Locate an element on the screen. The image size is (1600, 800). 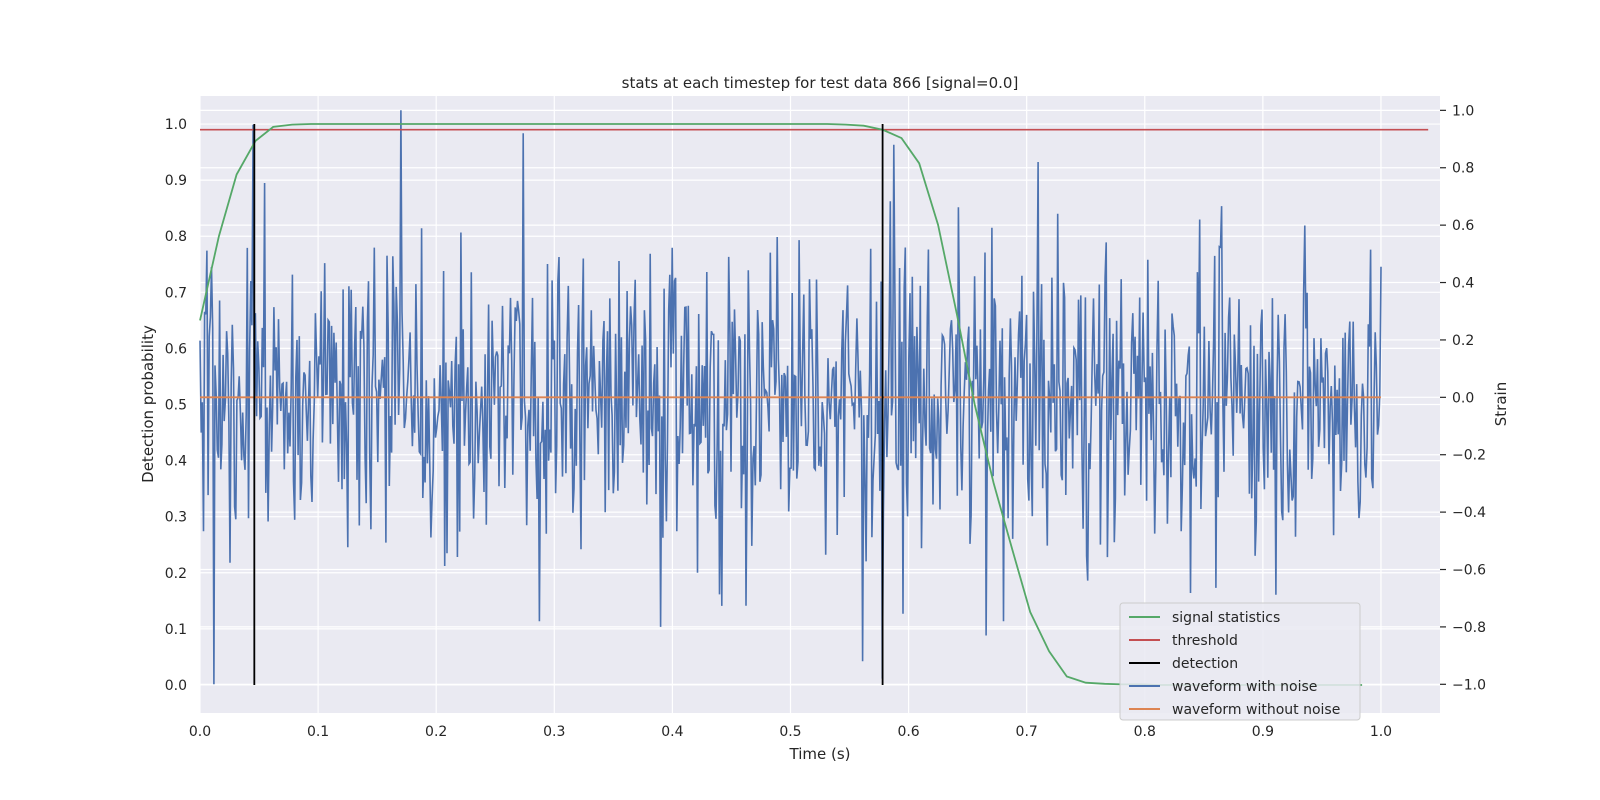
y-tick-label: 0.9 is located at coordinates (176, 181).